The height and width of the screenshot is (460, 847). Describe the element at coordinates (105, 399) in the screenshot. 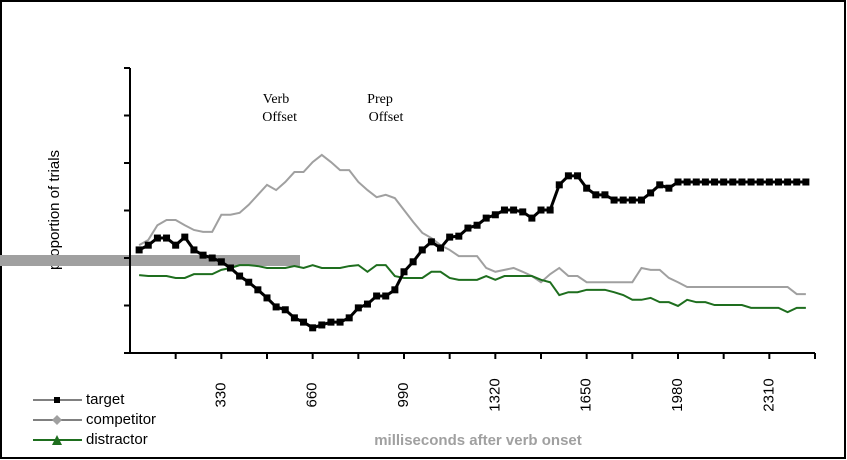

I see `legend-label: target` at that location.